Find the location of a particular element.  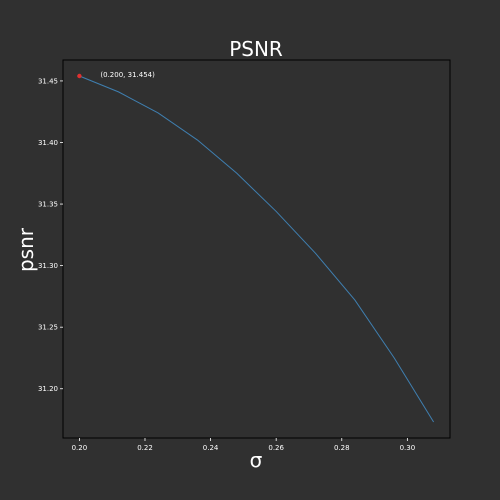

x-tick-label: 0.30 is located at coordinates (408, 448).